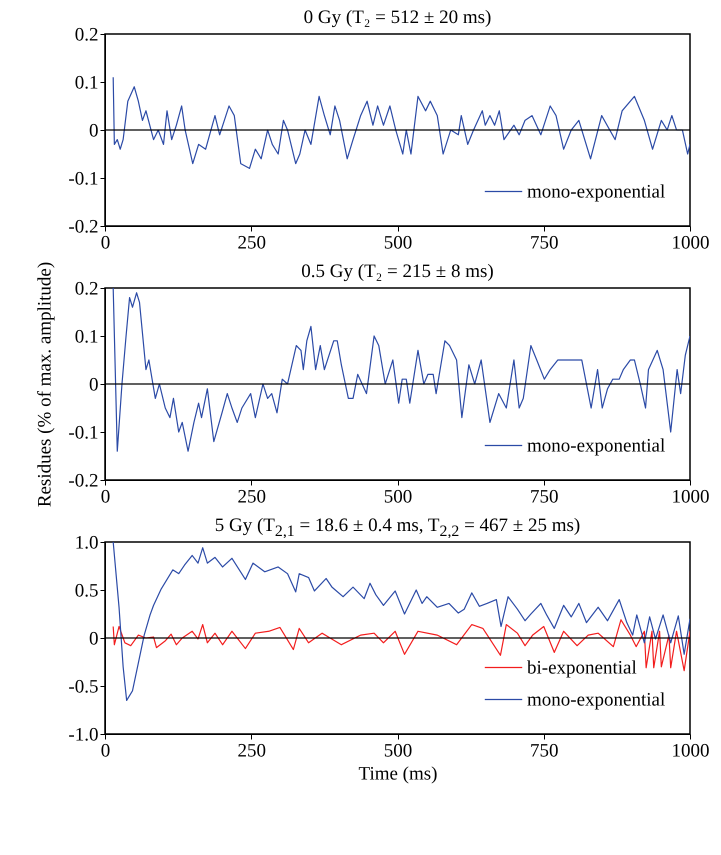 The width and height of the screenshot is (721, 855). What do you see at coordinates (397, 272) in the screenshot?
I see `chart-title: 0.5 Gy (T₂ = 215 ± 8 ms)` at bounding box center [397, 272].